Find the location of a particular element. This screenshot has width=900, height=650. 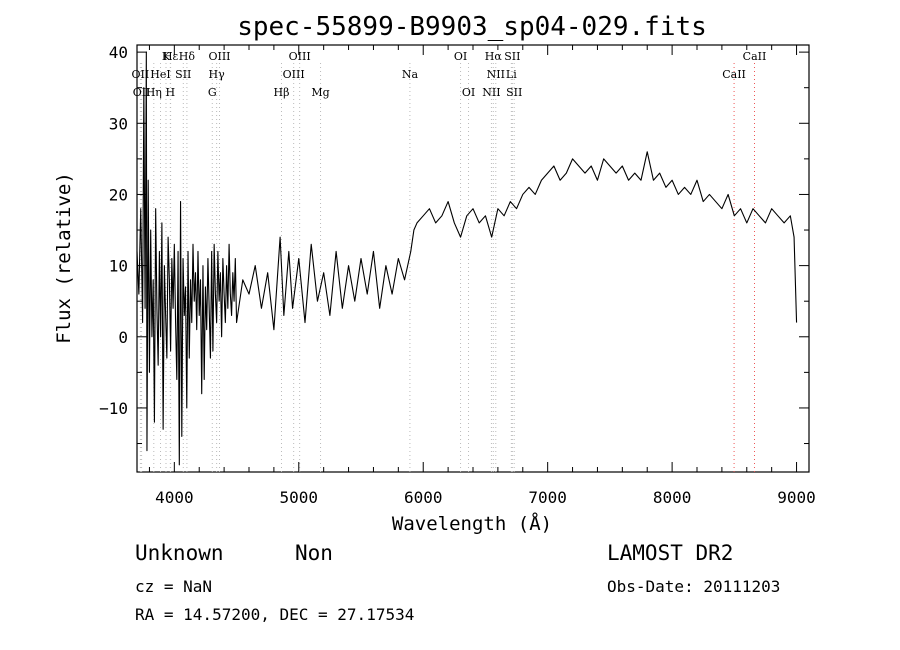

cz-label: cz = NaN is located at coordinates (173, 586).